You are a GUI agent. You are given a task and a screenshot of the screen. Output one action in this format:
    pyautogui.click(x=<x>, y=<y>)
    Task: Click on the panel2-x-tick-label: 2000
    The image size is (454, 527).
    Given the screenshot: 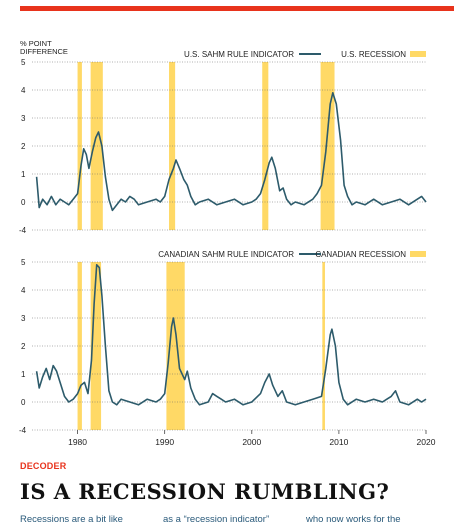 What is the action you would take?
    pyautogui.click(x=251, y=442)
    